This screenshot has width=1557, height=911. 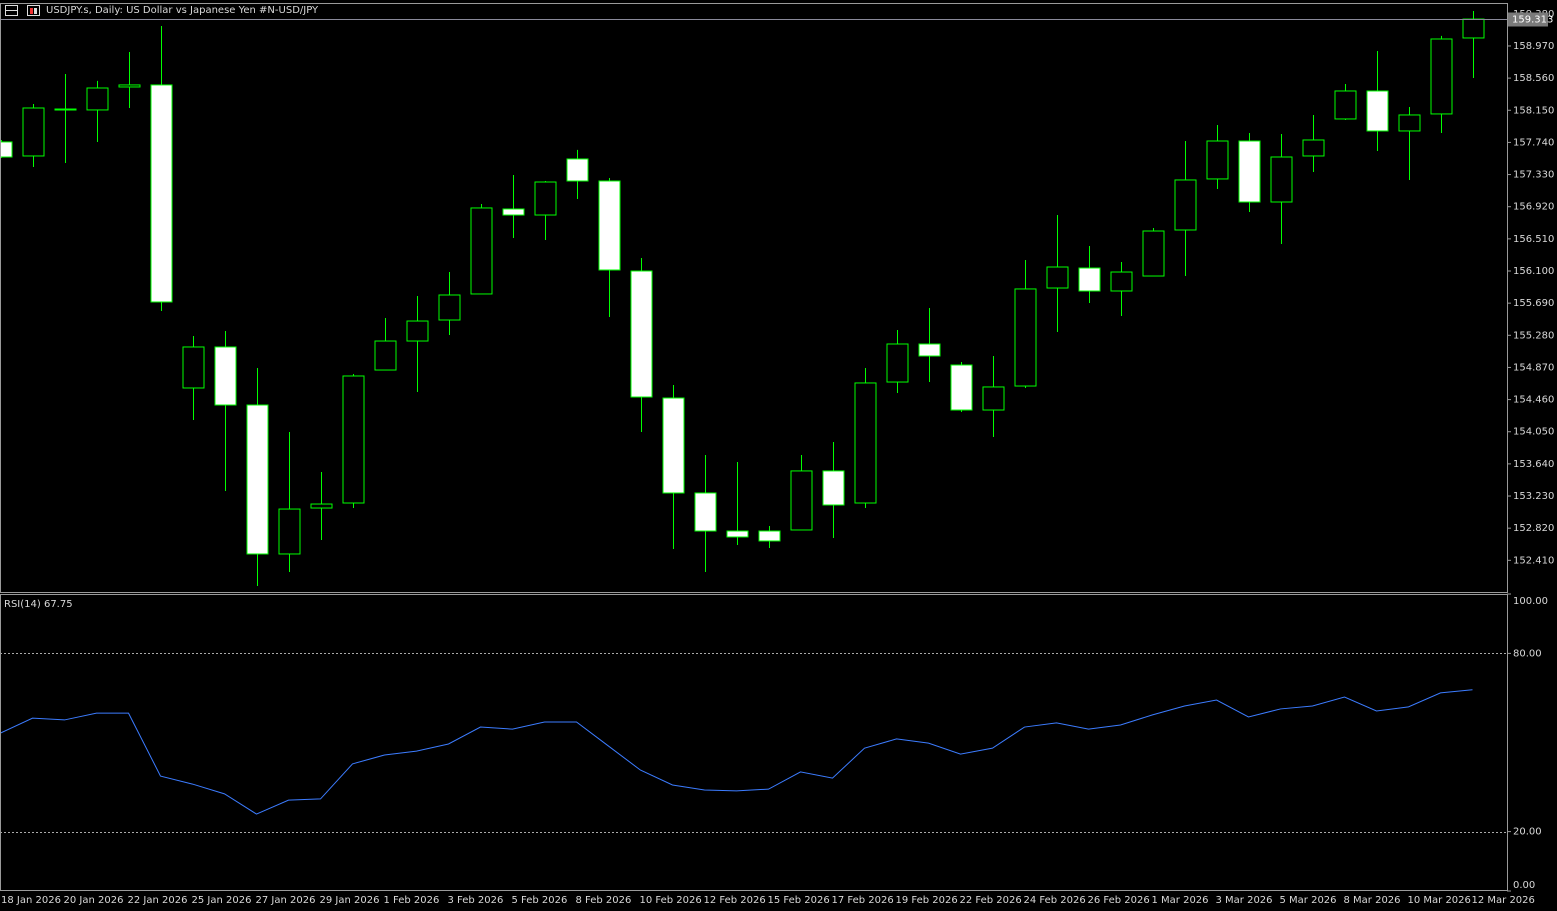 I want to click on y-tick-label: 0.00, so click(x=1524, y=885).